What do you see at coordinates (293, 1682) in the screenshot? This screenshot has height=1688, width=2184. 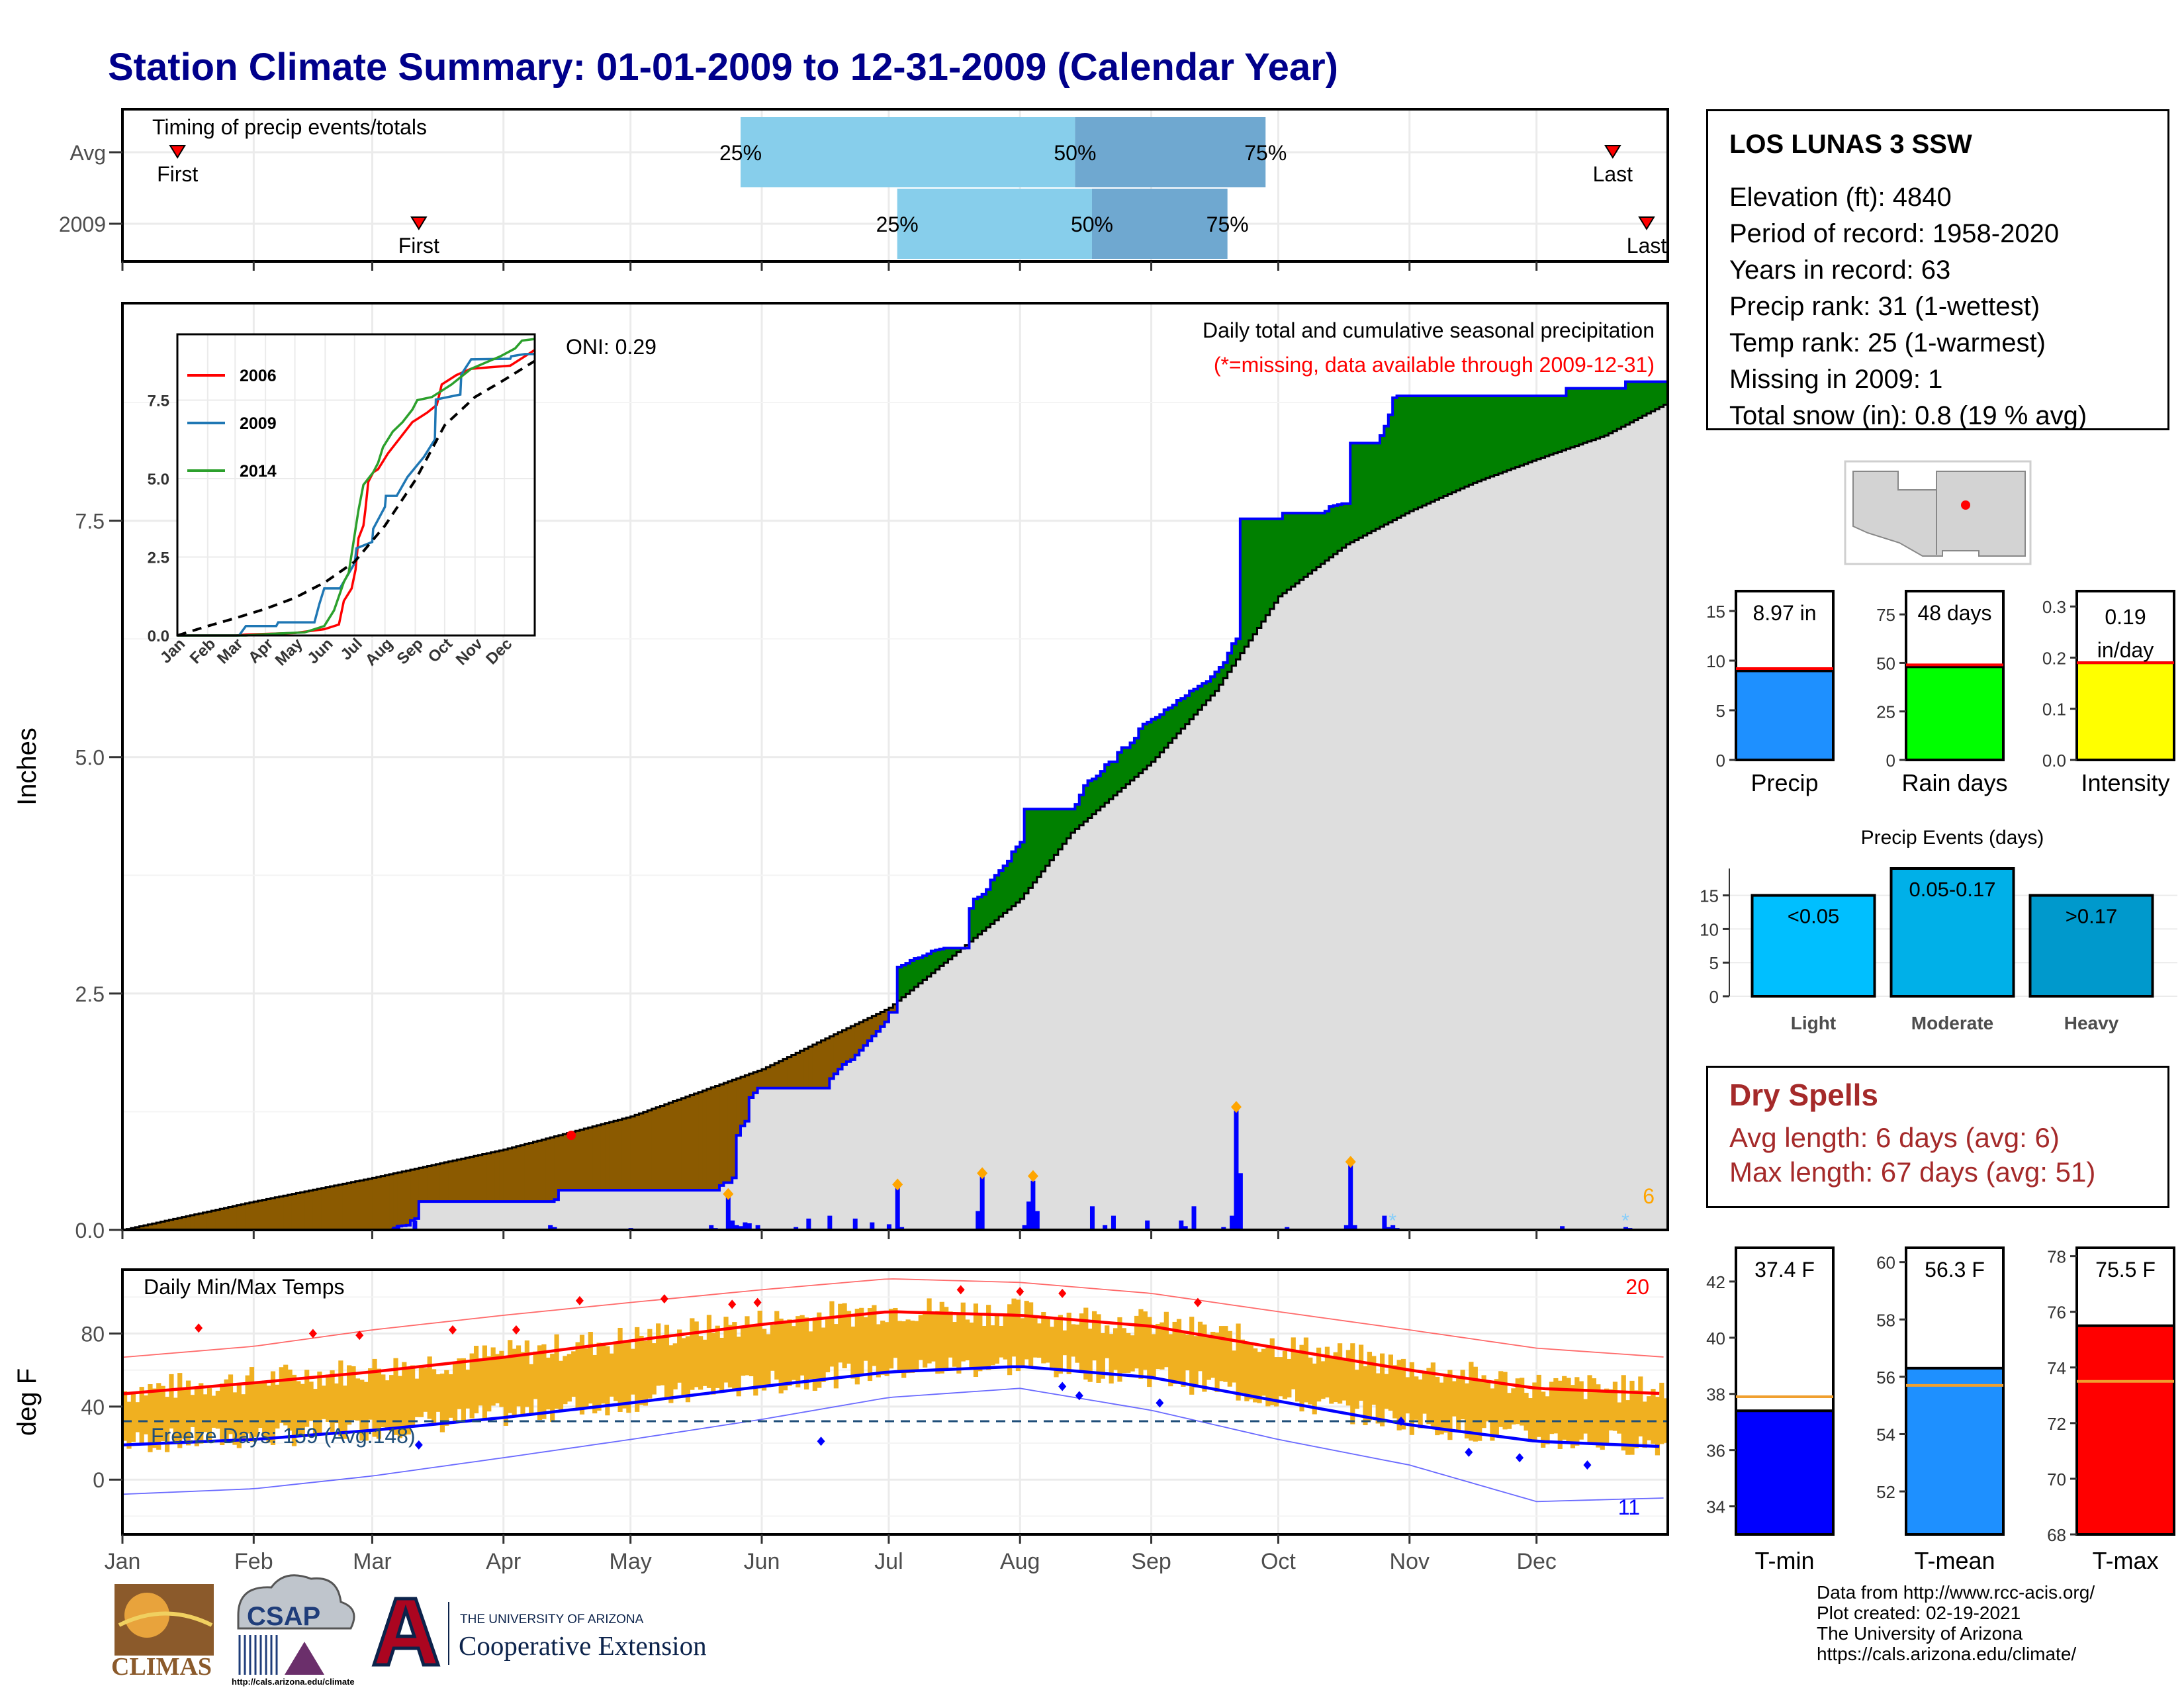 I see `csap-logo-url: http://cals.arizona.edu/climate` at bounding box center [293, 1682].